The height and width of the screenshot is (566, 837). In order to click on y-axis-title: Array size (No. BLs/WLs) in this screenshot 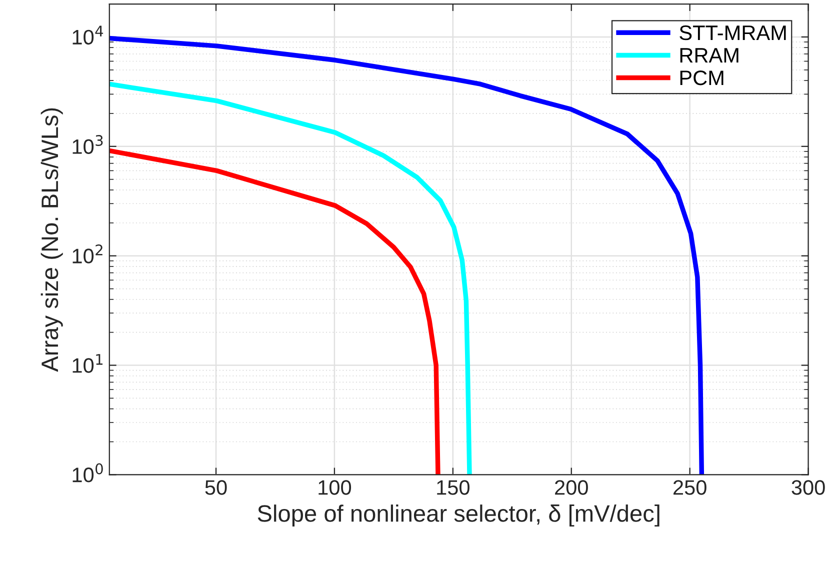, I will do `click(51, 240)`.